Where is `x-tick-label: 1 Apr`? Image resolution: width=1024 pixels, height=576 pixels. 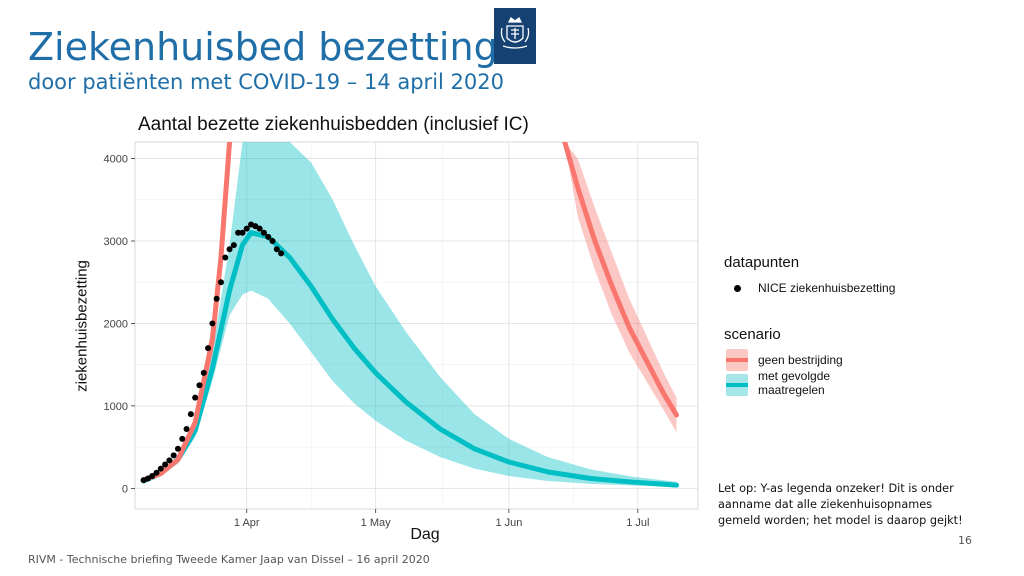 x-tick-label: 1 Apr is located at coordinates (247, 523).